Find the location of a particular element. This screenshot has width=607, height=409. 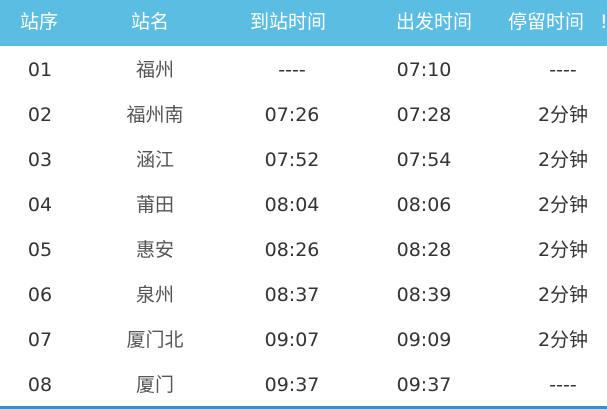

depart-time-cell: 07:10 is located at coordinates (424, 70).